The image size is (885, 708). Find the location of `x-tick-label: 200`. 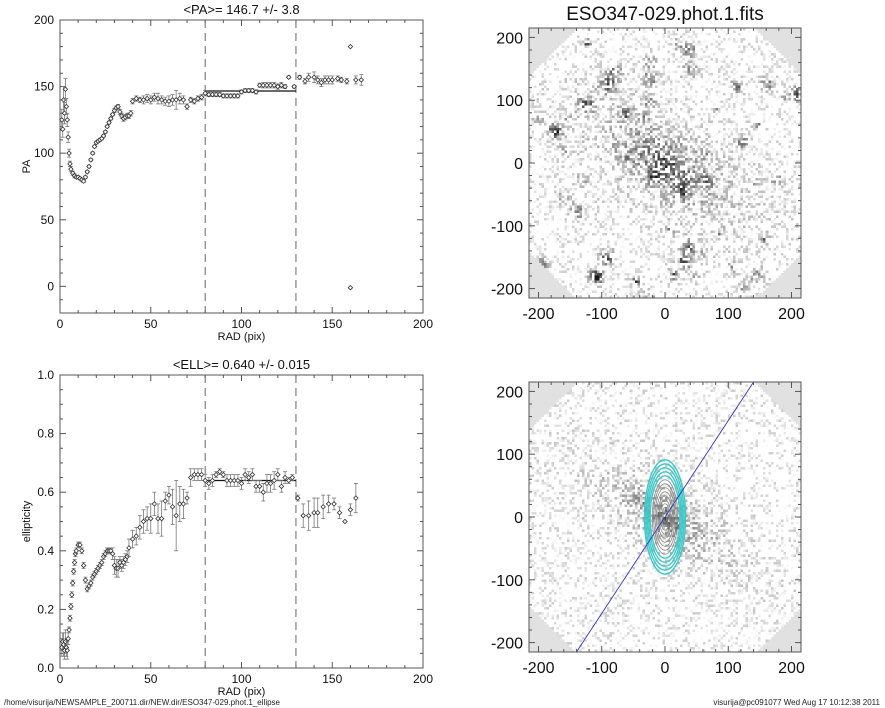

x-tick-label: 200 is located at coordinates (423, 679).